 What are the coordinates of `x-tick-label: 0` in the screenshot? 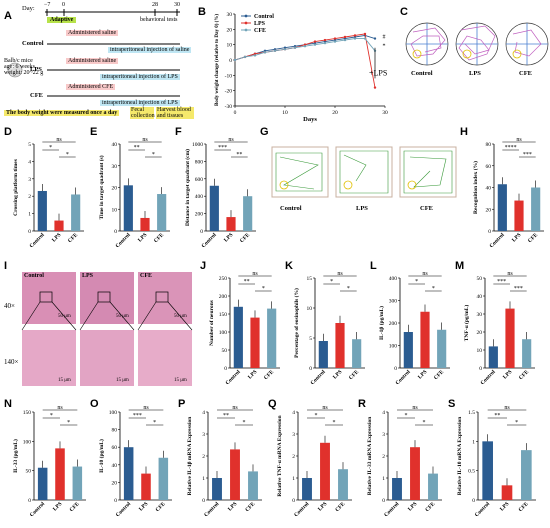 It's located at (235, 113).